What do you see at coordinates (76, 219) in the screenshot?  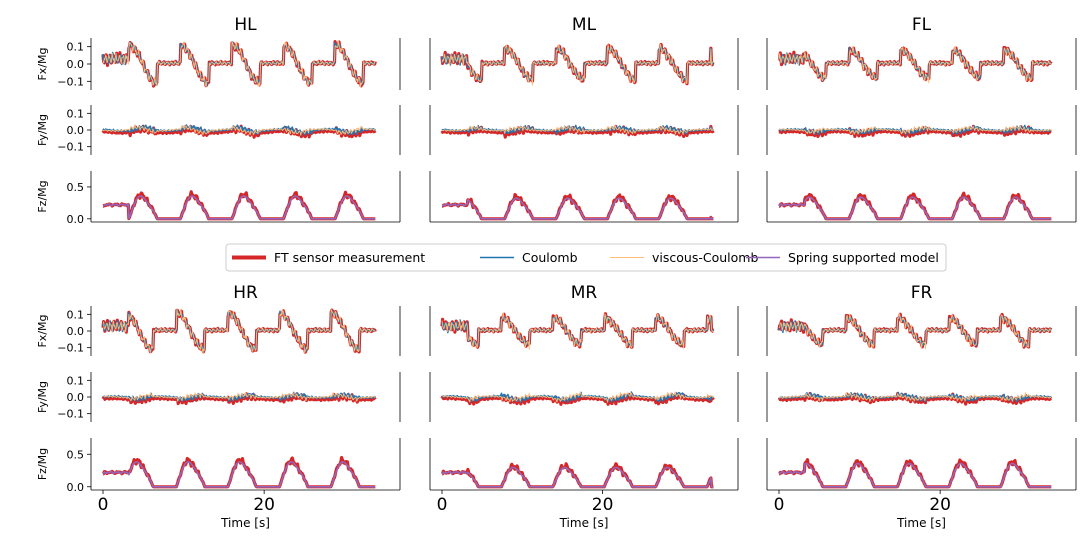 I see `panel-hl-fz-ytick-label: 0.0` at bounding box center [76, 219].